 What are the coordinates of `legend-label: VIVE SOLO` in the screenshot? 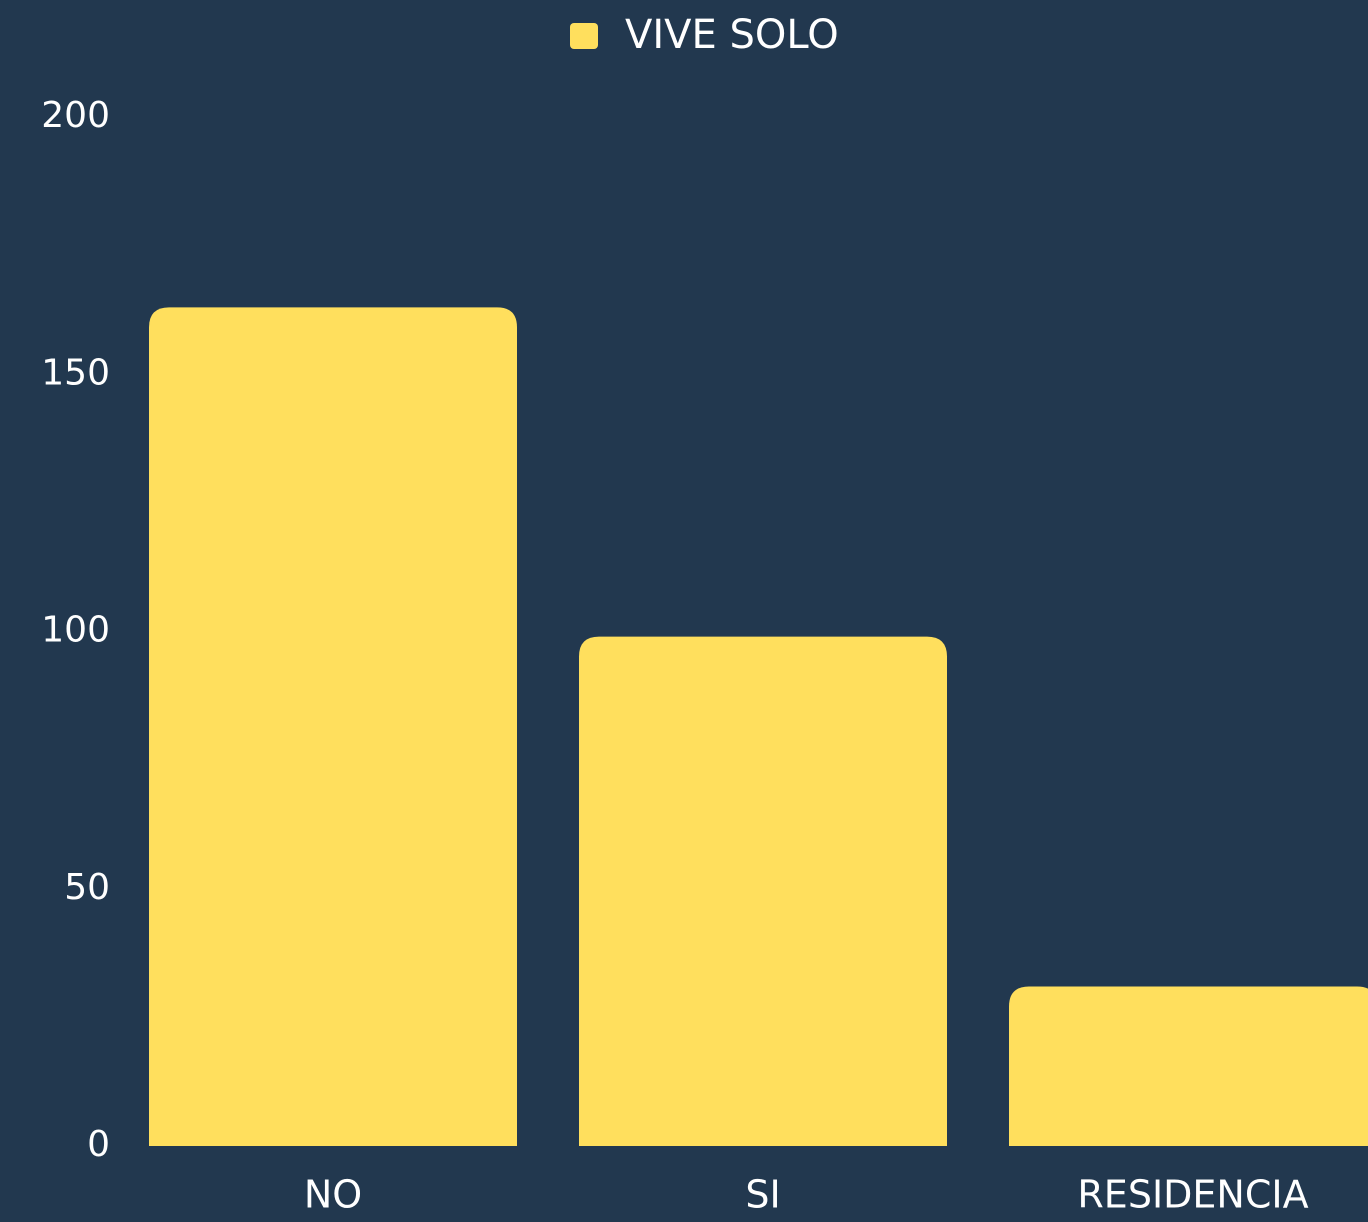 It's located at (732, 35).